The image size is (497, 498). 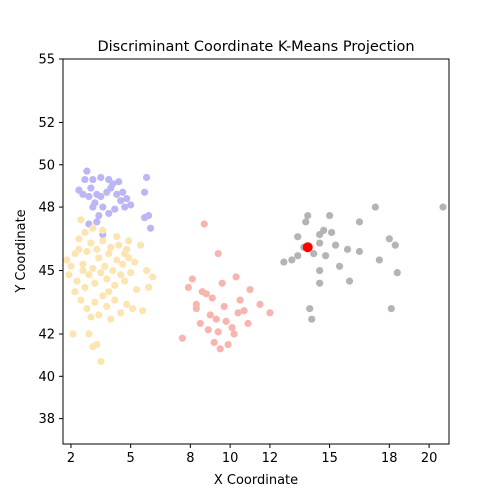 What do you see at coordinates (256, 480) in the screenshot?
I see `x-axis-label: X Coordinate` at bounding box center [256, 480].